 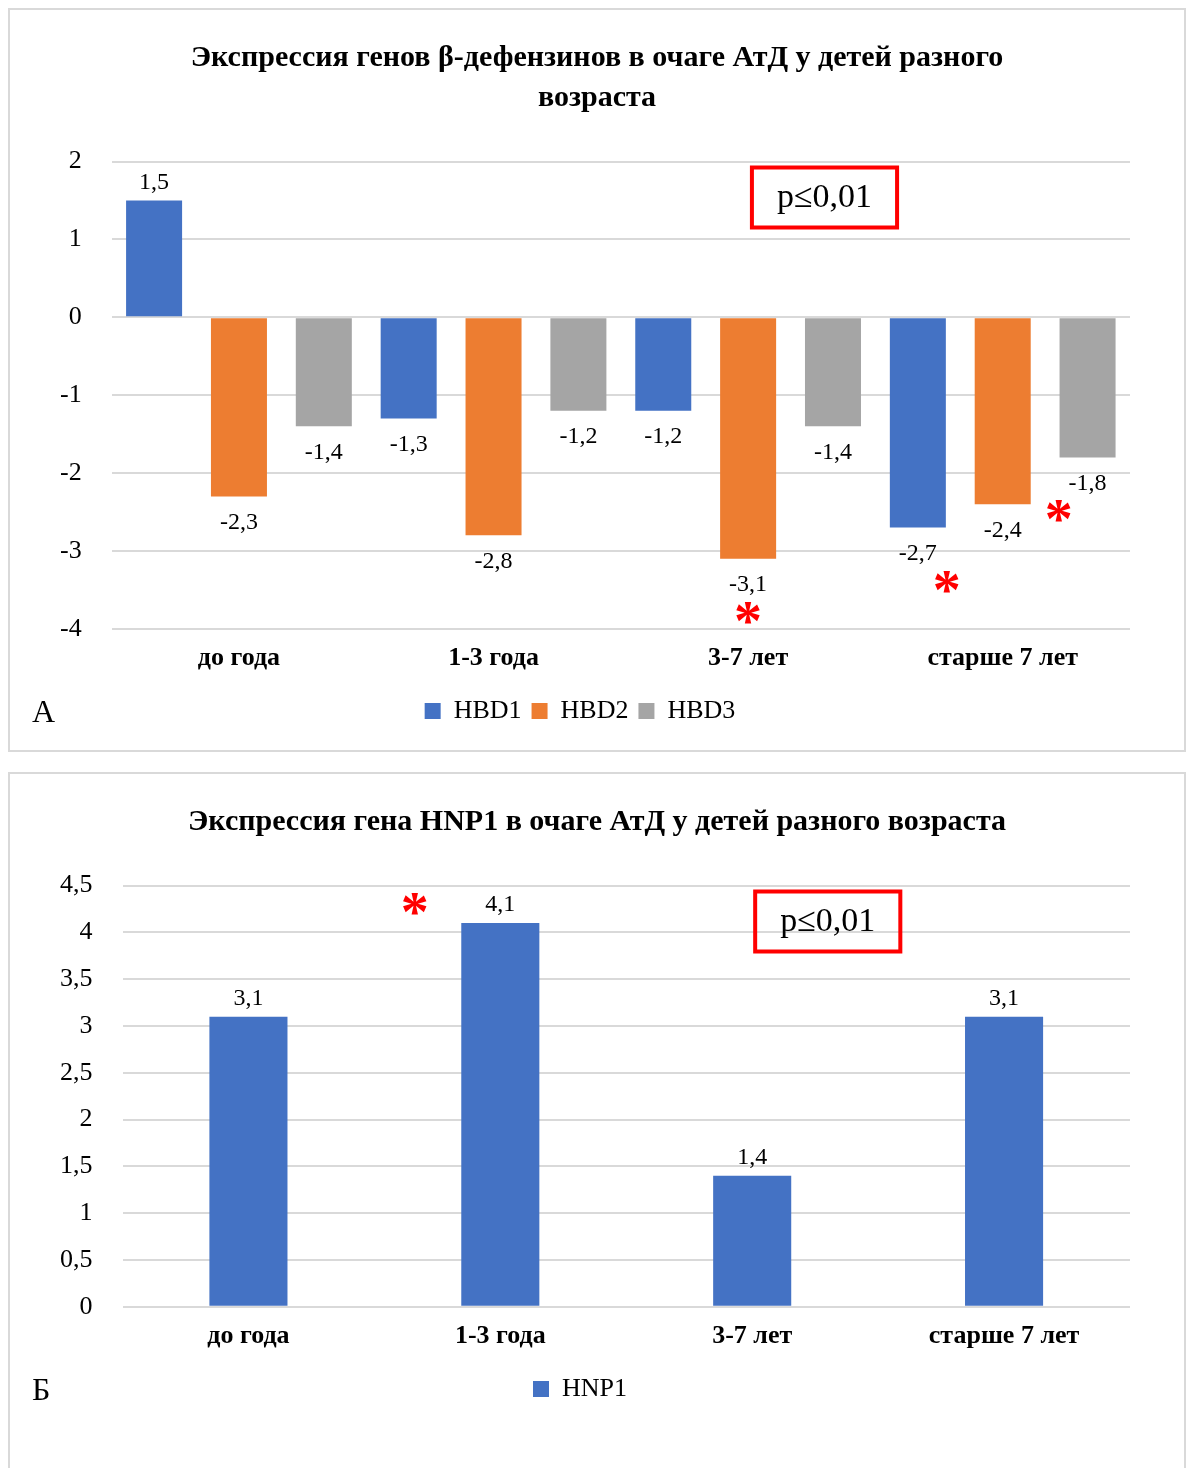 What do you see at coordinates (748, 583) in the screenshot?
I see `data-label: -3,1` at bounding box center [748, 583].